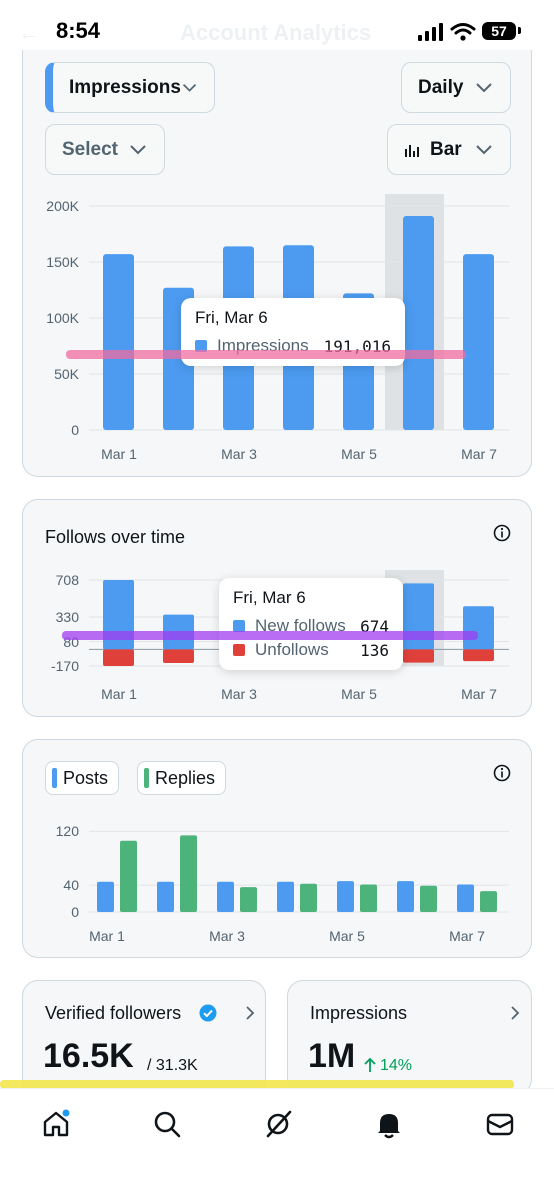 This screenshot has width=554, height=1199. I want to click on impressions-change: 14%, so click(396, 1065).